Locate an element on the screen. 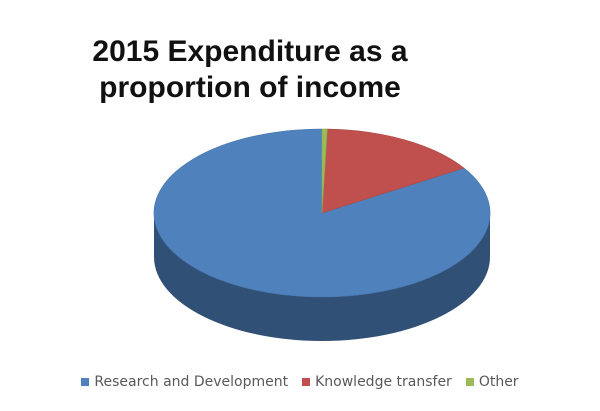 This screenshot has width=600, height=411. pie-slice-other is located at coordinates (324, 171).